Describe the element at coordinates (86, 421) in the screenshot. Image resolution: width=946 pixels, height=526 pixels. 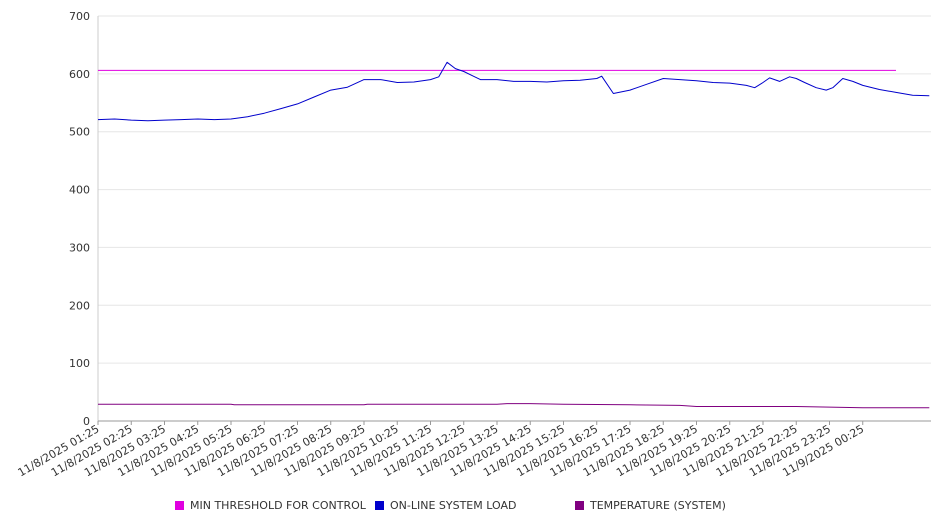
I see `y-tick-label: 0` at that location.